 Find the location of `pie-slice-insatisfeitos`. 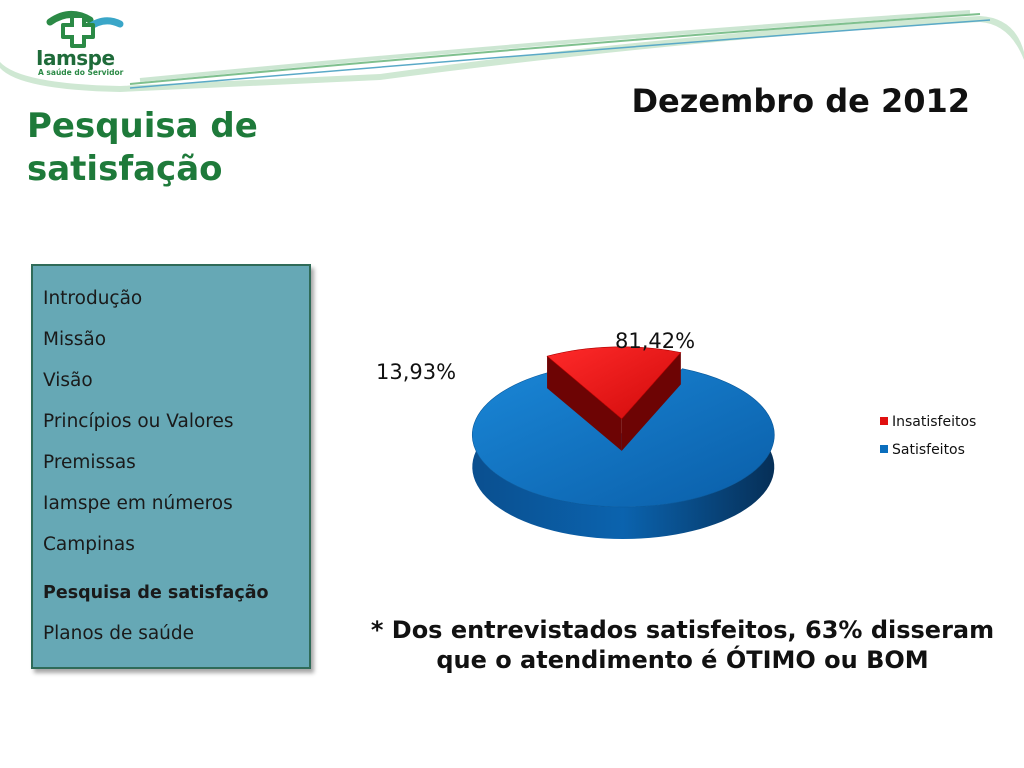

pie-slice-insatisfeitos is located at coordinates (614, 398).